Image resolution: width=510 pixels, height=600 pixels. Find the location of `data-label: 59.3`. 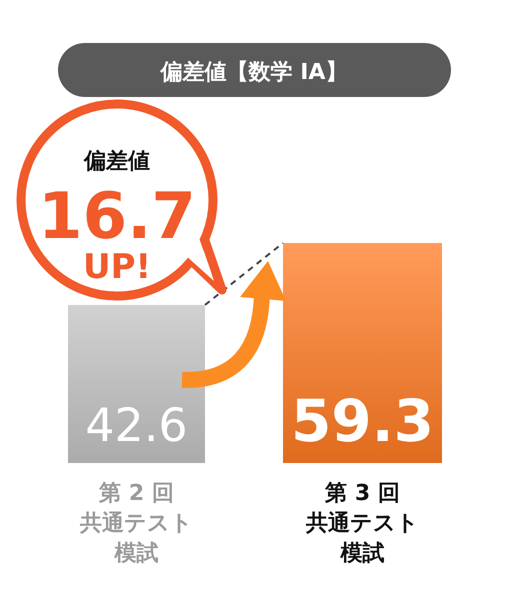

data-label: 59.3 is located at coordinates (362, 421).